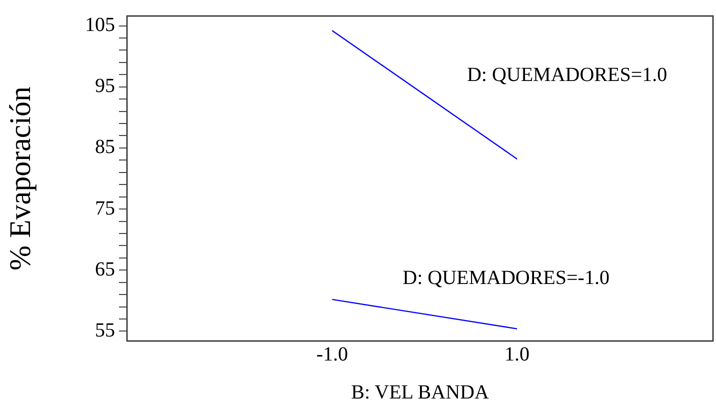 The image size is (716, 409). I want to click on y-tick-label: 75, so click(105, 208).